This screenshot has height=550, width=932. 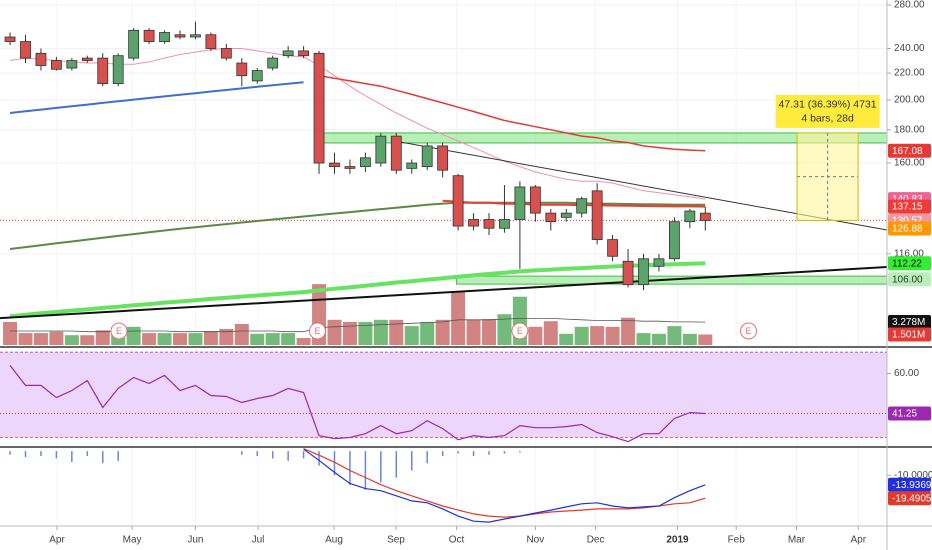 What do you see at coordinates (396, 540) in the screenshot?
I see `x-tick-label: Sep` at bounding box center [396, 540].